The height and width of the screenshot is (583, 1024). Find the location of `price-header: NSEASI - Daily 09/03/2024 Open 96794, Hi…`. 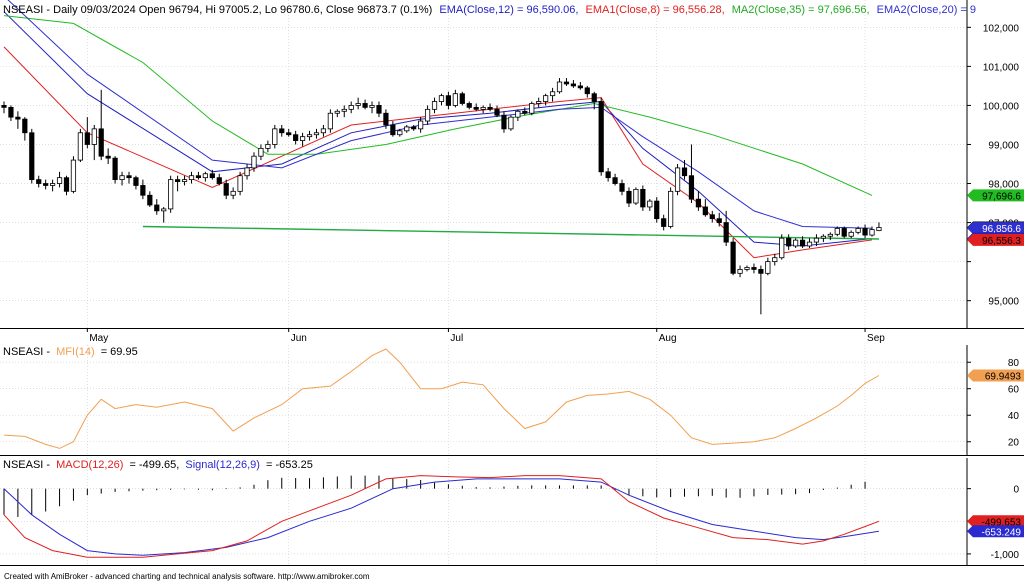

price-header: NSEASI - Daily 09/03/2024 Open 96794, Hi… is located at coordinates (489, 10).